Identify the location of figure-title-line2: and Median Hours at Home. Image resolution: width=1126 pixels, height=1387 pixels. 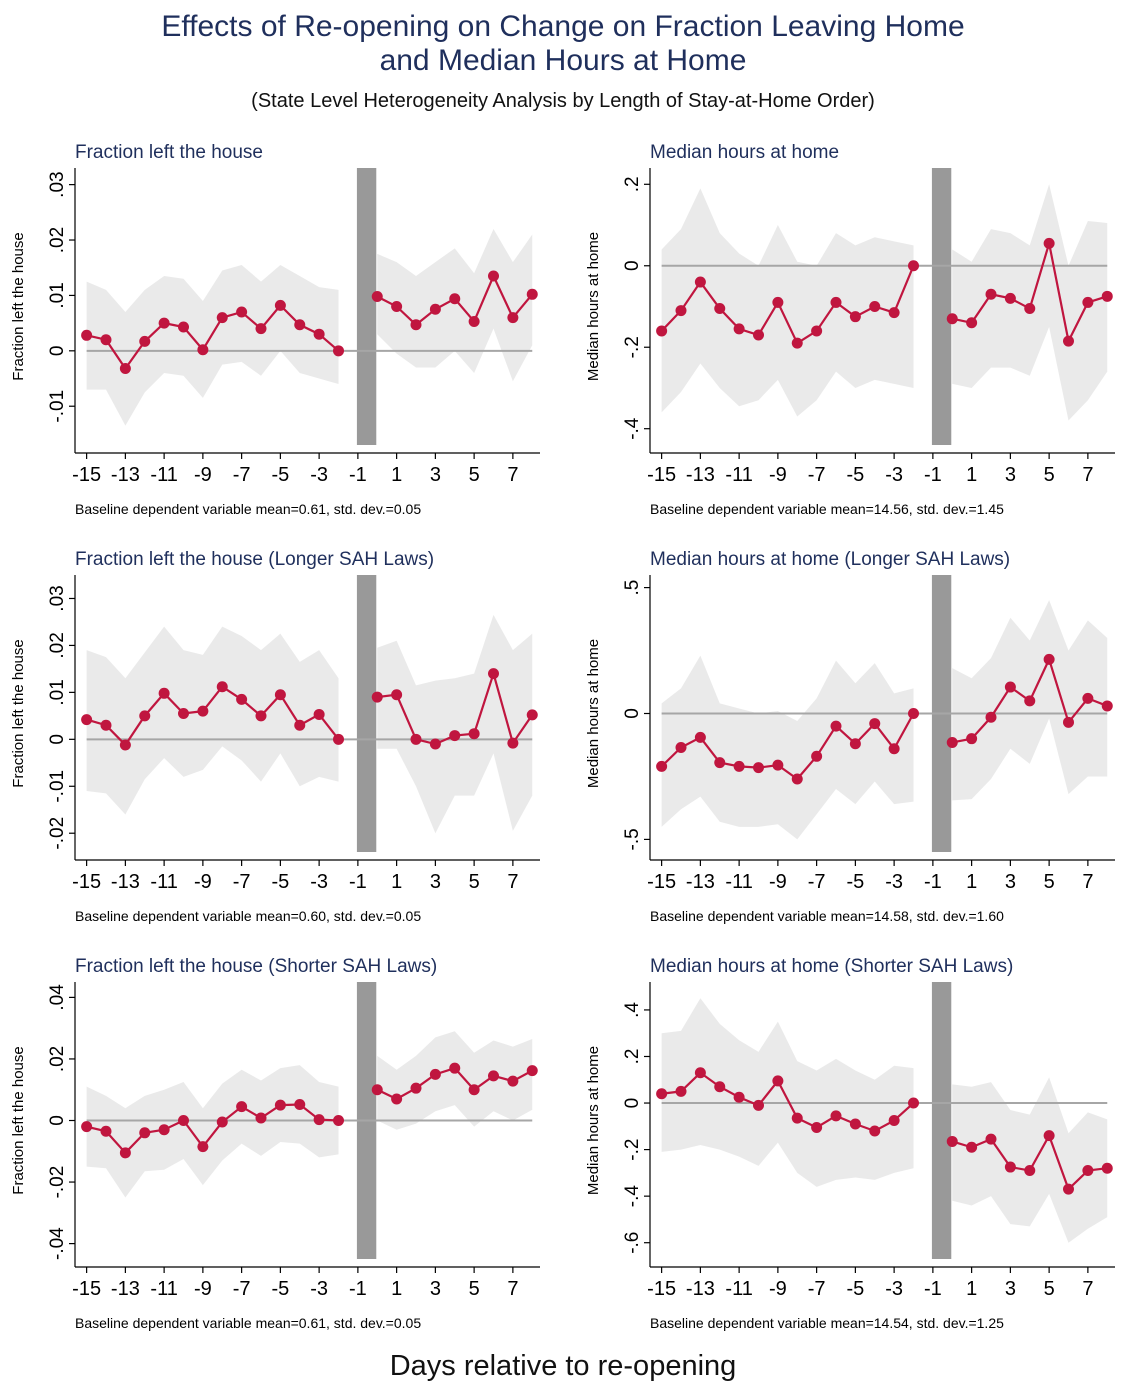
(563, 60).